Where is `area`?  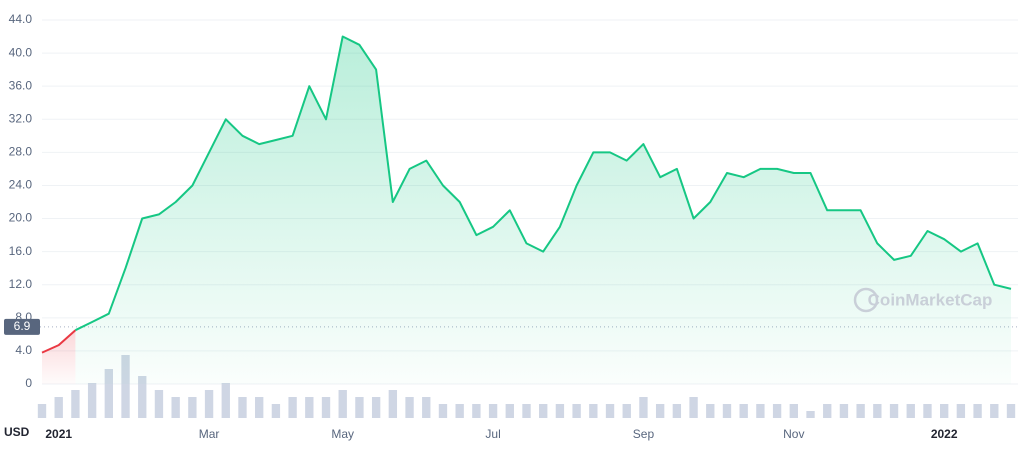 area is located at coordinates (59, 357).